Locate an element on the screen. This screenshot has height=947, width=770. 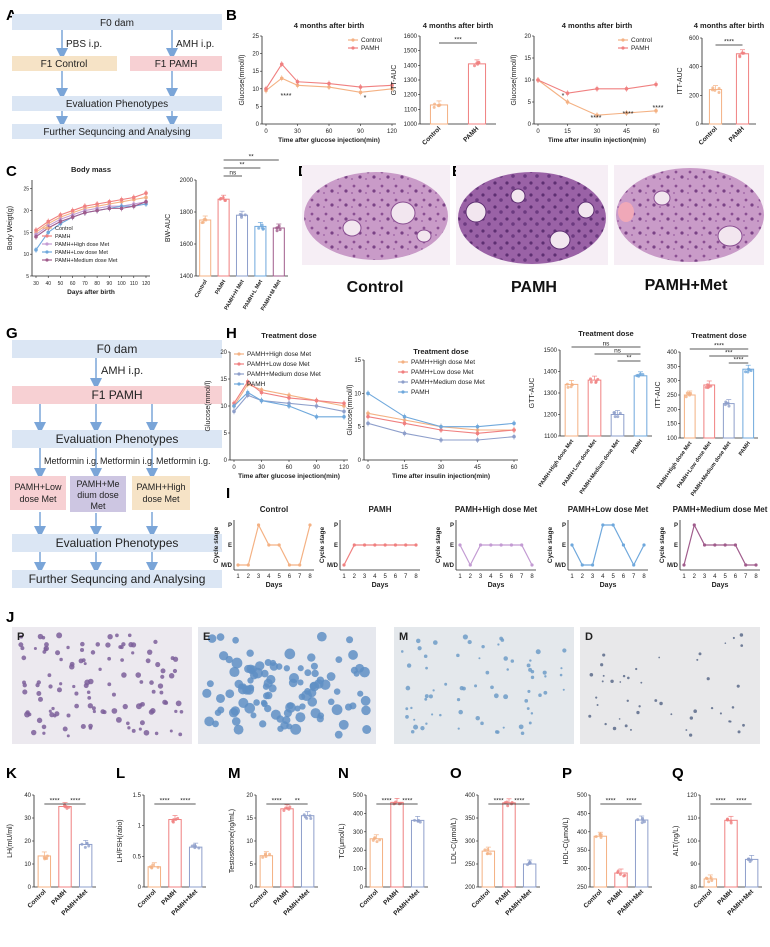
y-tick-label: 300 is located at coordinates (358, 833).